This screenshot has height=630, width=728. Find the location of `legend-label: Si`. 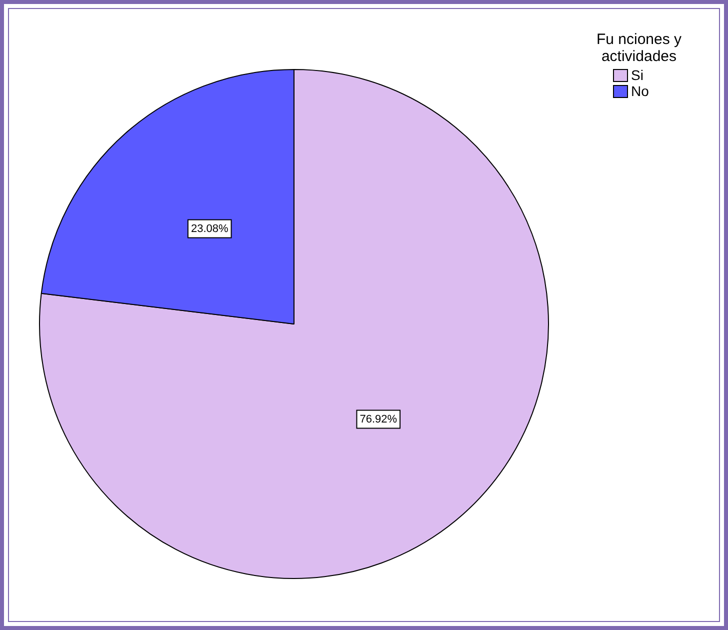

legend-label: Si is located at coordinates (637, 75).